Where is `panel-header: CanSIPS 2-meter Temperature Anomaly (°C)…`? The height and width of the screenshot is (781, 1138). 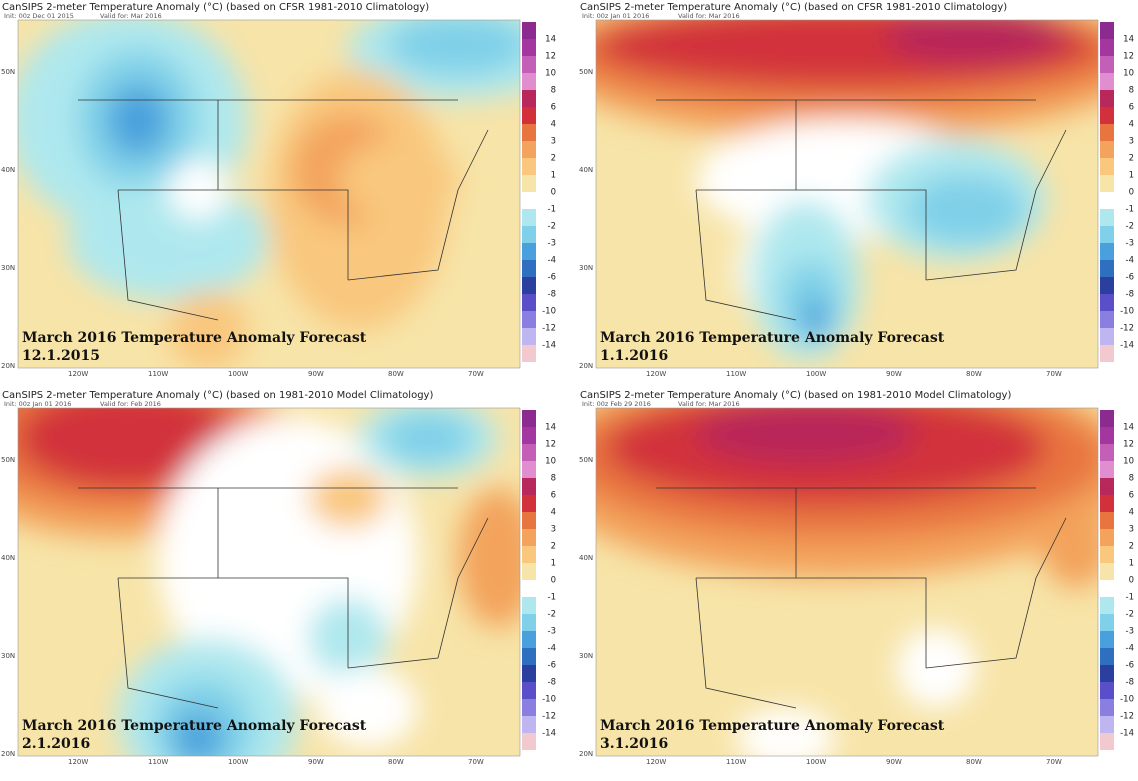 panel-header: CanSIPS 2-meter Temperature Anomaly (°C)… is located at coordinates (795, 395).